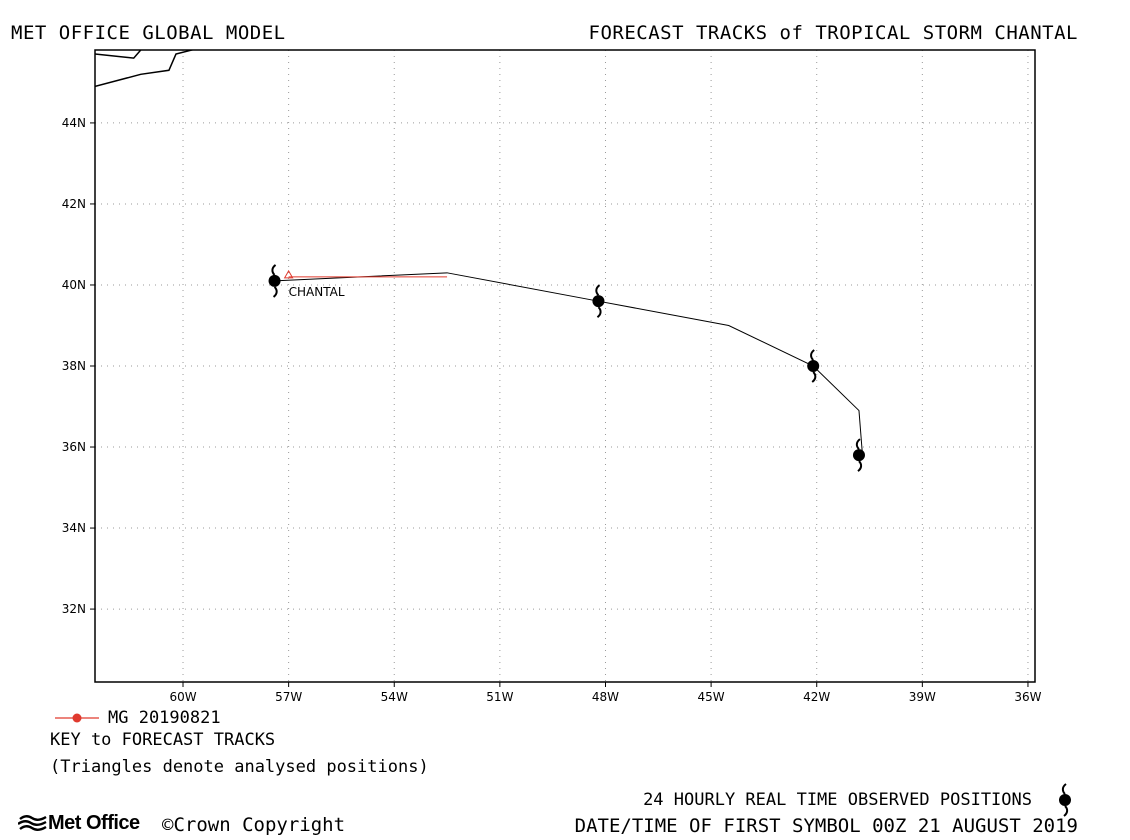 The width and height of the screenshot is (1130, 840). I want to click on longitude-axis: 60W 57W 54W 51W 48W 45W 42W 39W 36W, so click(605, 693).